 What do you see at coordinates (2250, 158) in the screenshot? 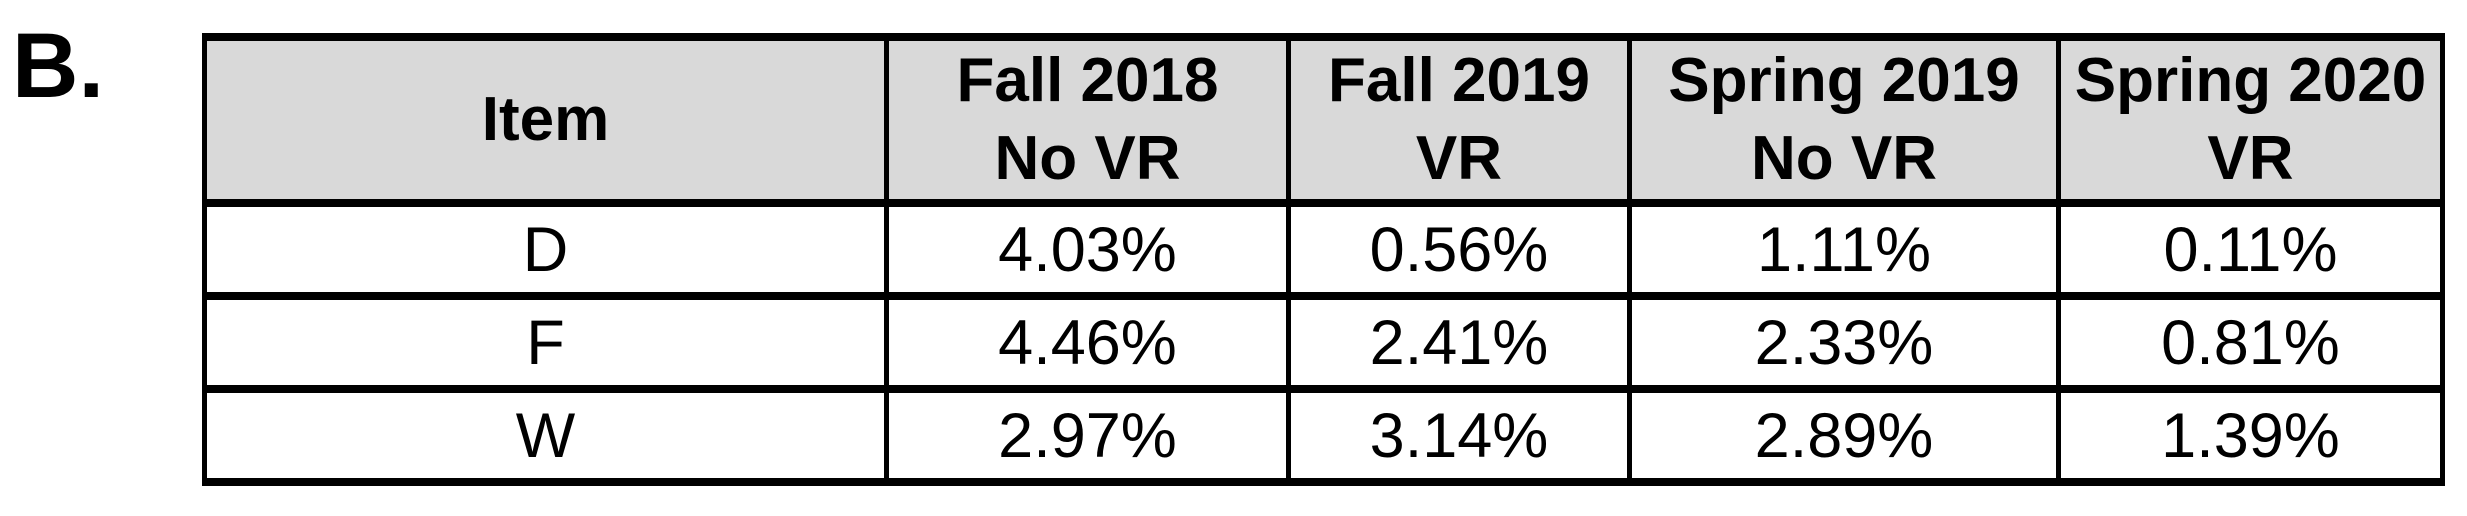
I see `column-header-spring-2020-line2: VR` at bounding box center [2250, 158].